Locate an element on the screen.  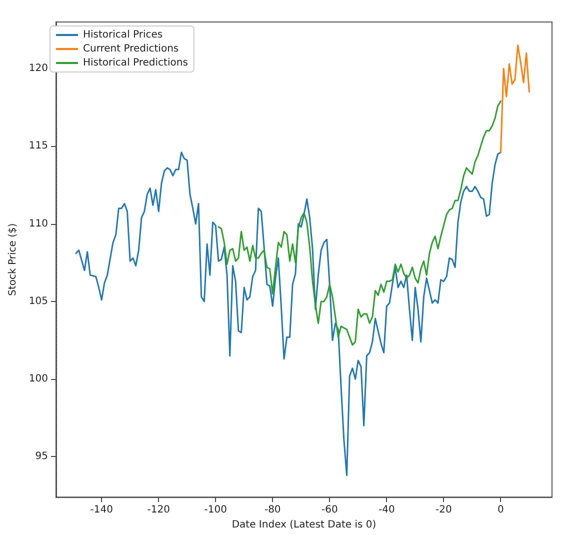
x-tick-label: -40 is located at coordinates (386, 510).